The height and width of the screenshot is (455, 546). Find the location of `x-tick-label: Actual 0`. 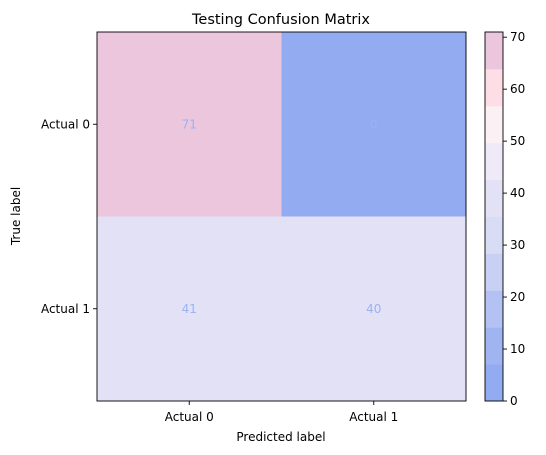

x-tick-label: Actual 0 is located at coordinates (189, 417).